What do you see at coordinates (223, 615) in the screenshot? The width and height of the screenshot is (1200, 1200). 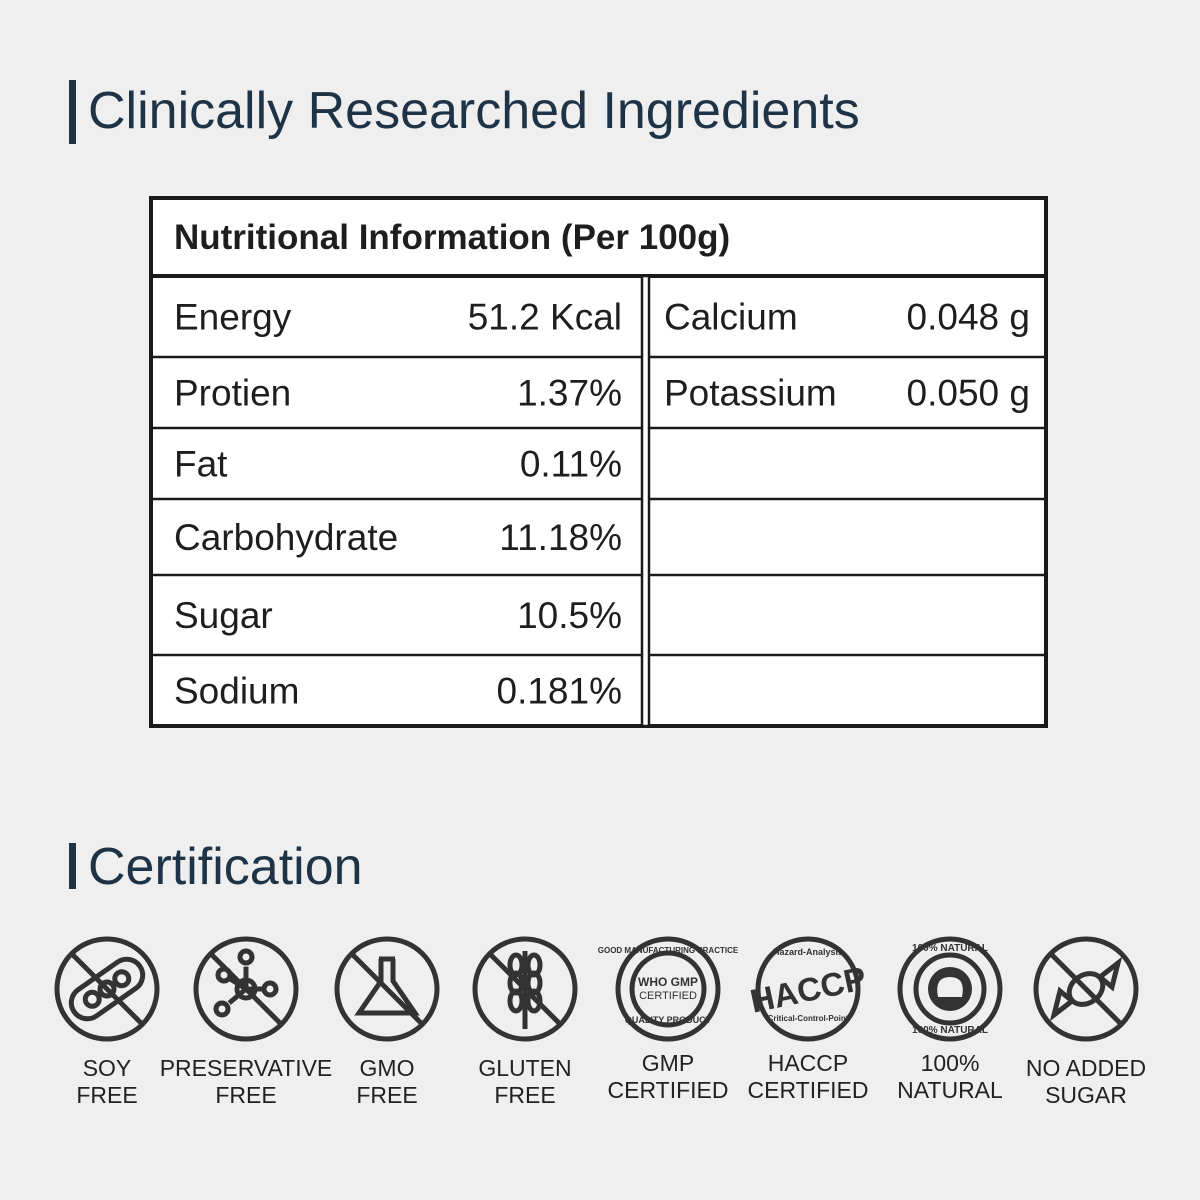 I see `cell-name: Sugar` at bounding box center [223, 615].